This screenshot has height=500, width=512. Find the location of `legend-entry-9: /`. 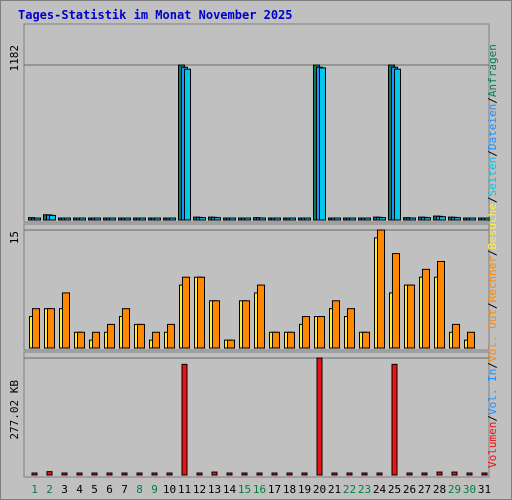

legend-entry-9: / is located at coordinates (492, 199).